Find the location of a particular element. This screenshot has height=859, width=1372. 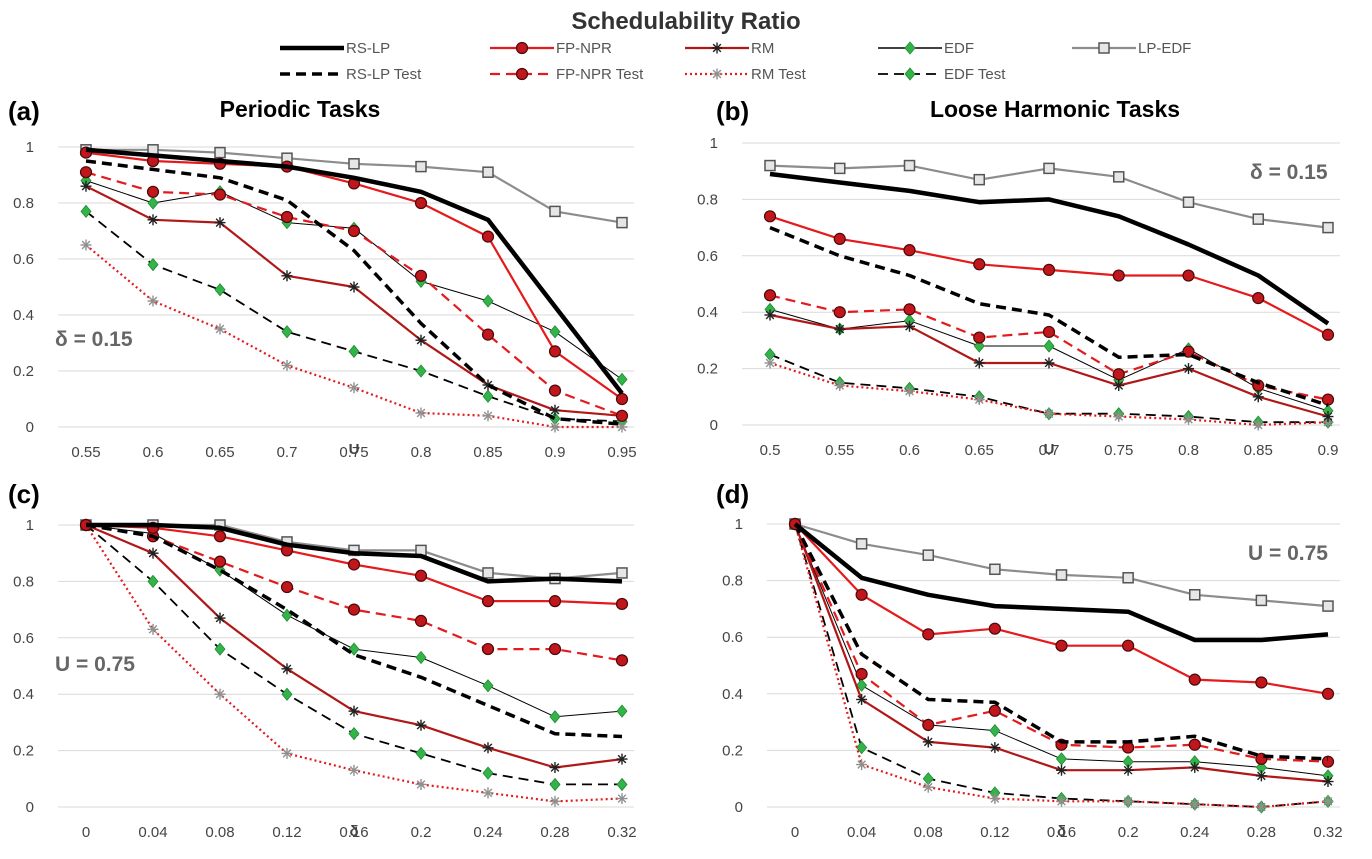

y-tick-label: 0 is located at coordinates (30, 807).